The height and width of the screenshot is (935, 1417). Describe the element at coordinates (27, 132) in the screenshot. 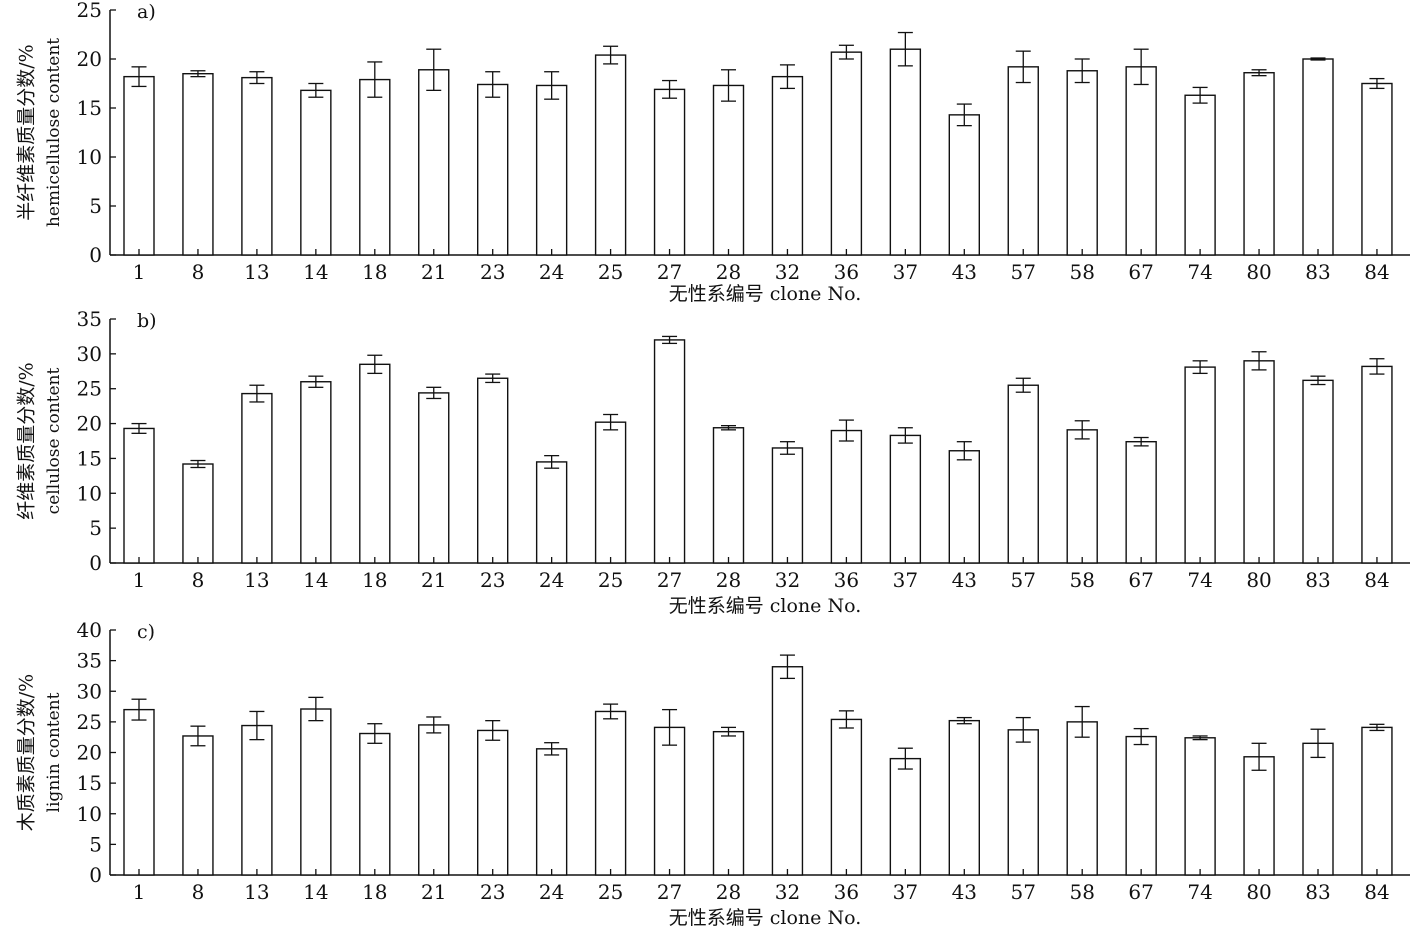

I see `y-axis-title-cn: 半纤维素质量分数/%` at that location.